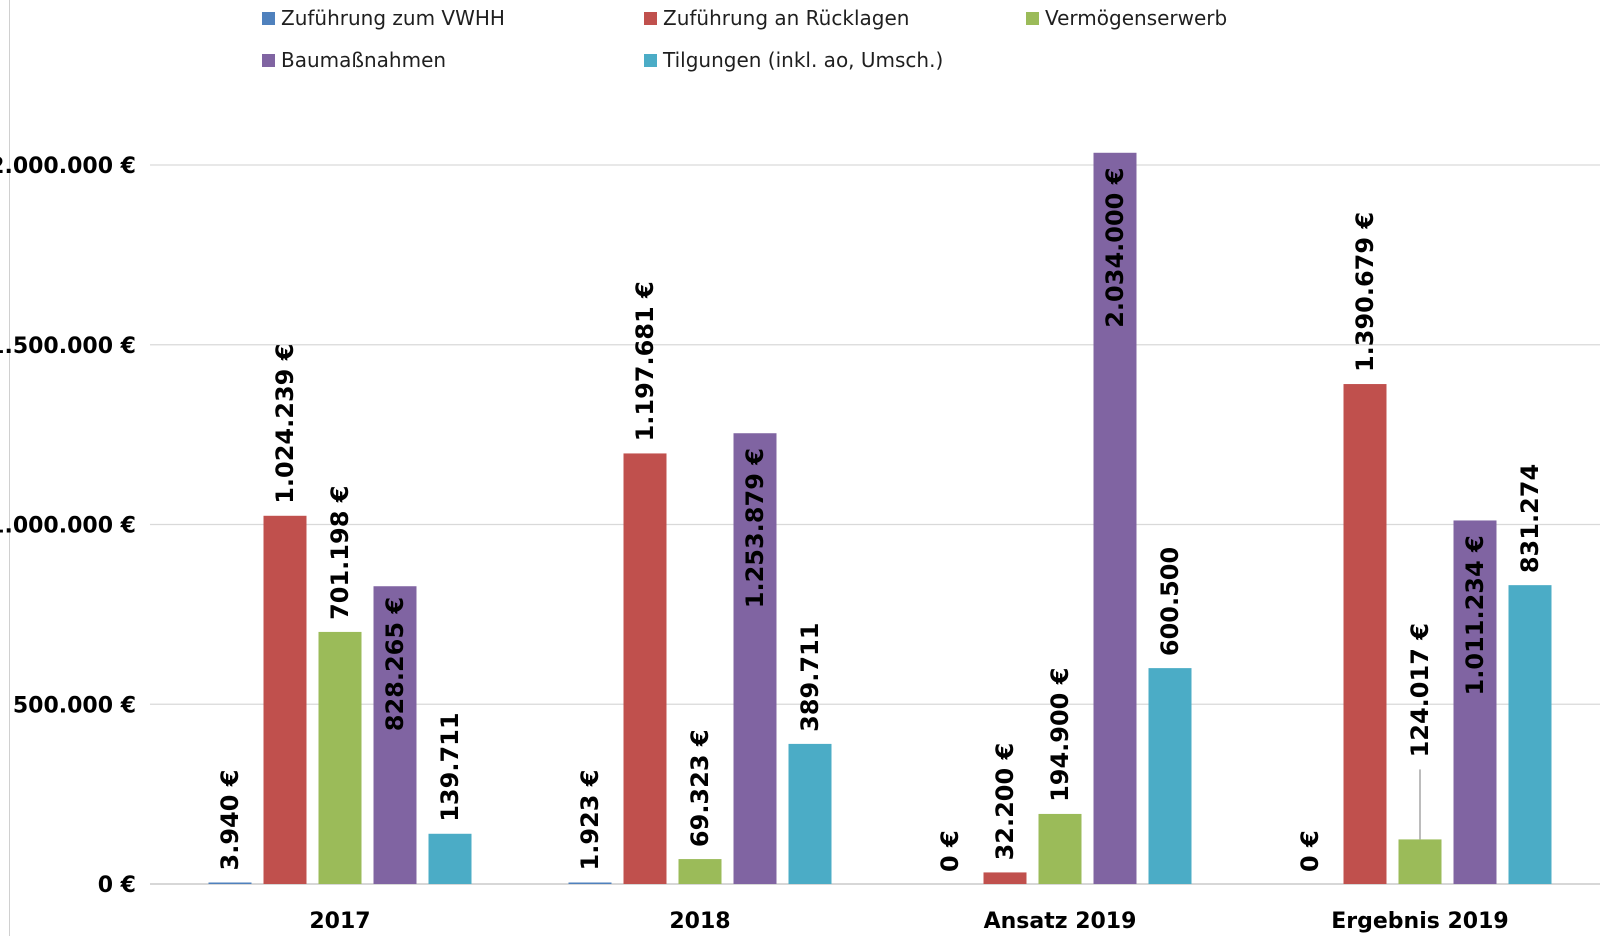 Image resolution: width=1600 pixels, height=936 pixels. What do you see at coordinates (755, 528) in the screenshot?
I see `data-label: 1.253.879 €` at bounding box center [755, 528].